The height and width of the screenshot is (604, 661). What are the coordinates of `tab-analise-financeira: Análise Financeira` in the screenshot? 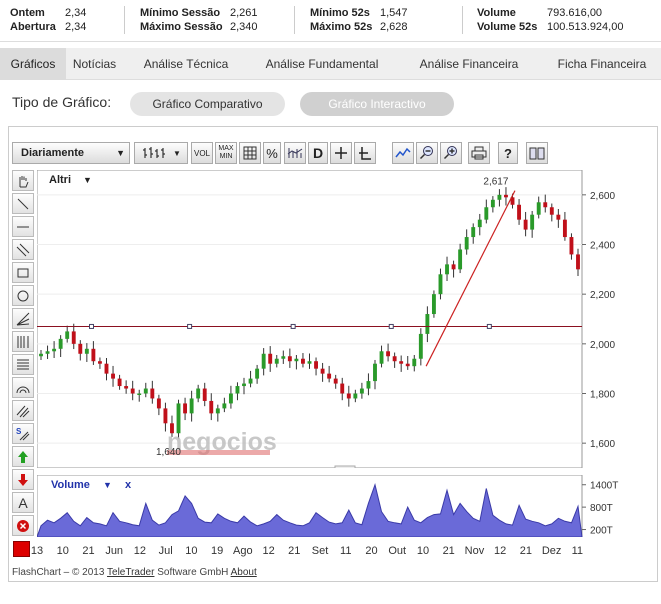 It's located at (469, 64).